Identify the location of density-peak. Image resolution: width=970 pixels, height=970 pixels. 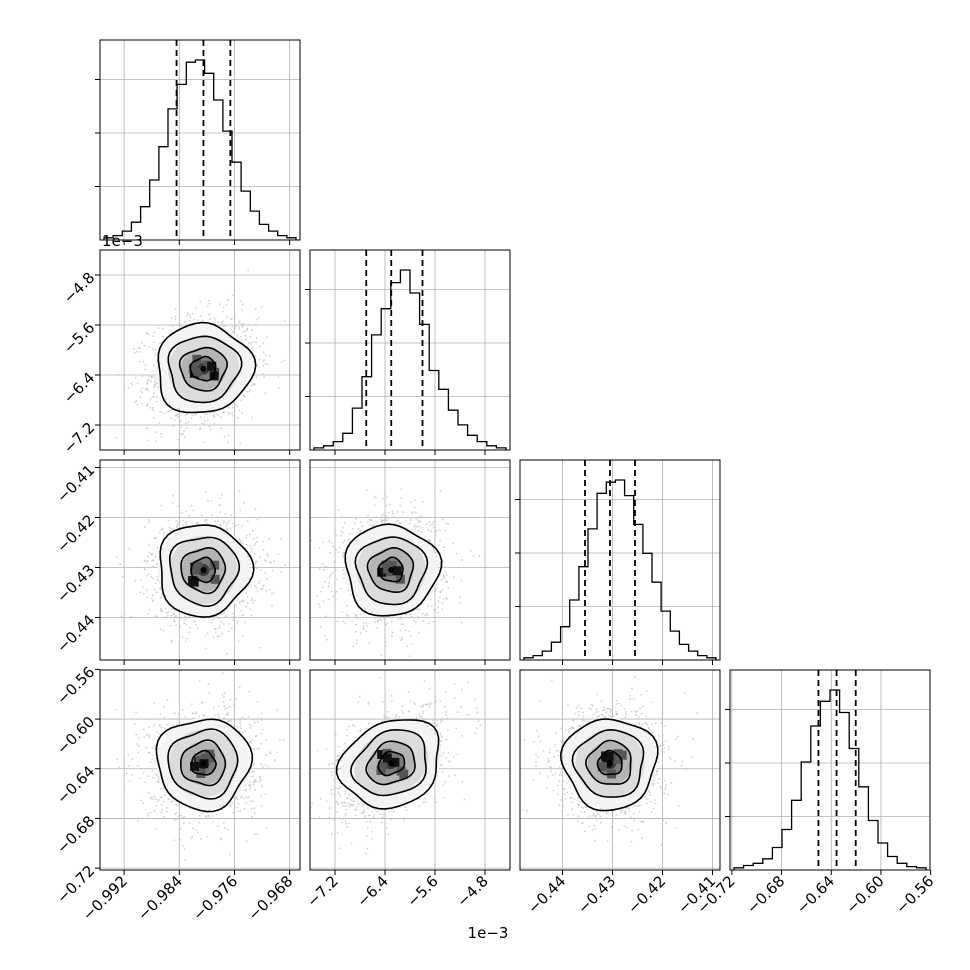
(203, 368).